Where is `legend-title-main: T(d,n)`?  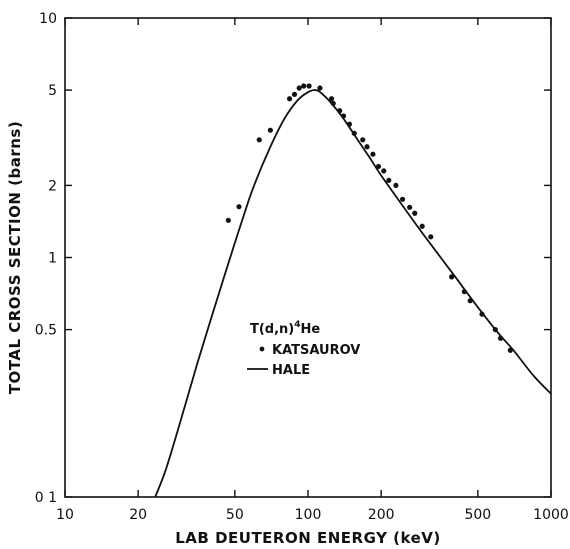 legend-title-main: T(d,n) is located at coordinates (272, 329).